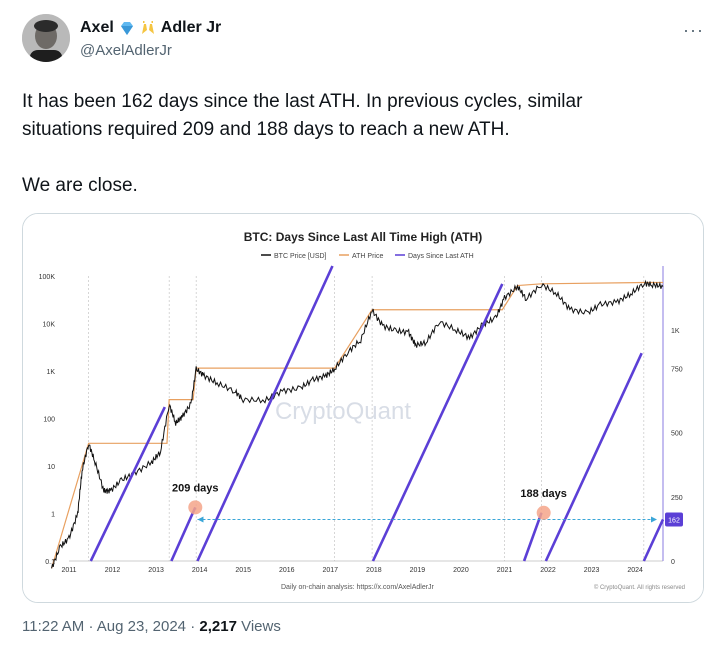 This screenshot has height=650, width=722. Describe the element at coordinates (673, 562) in the screenshot. I see `y-right-tick-label: 0` at that location.